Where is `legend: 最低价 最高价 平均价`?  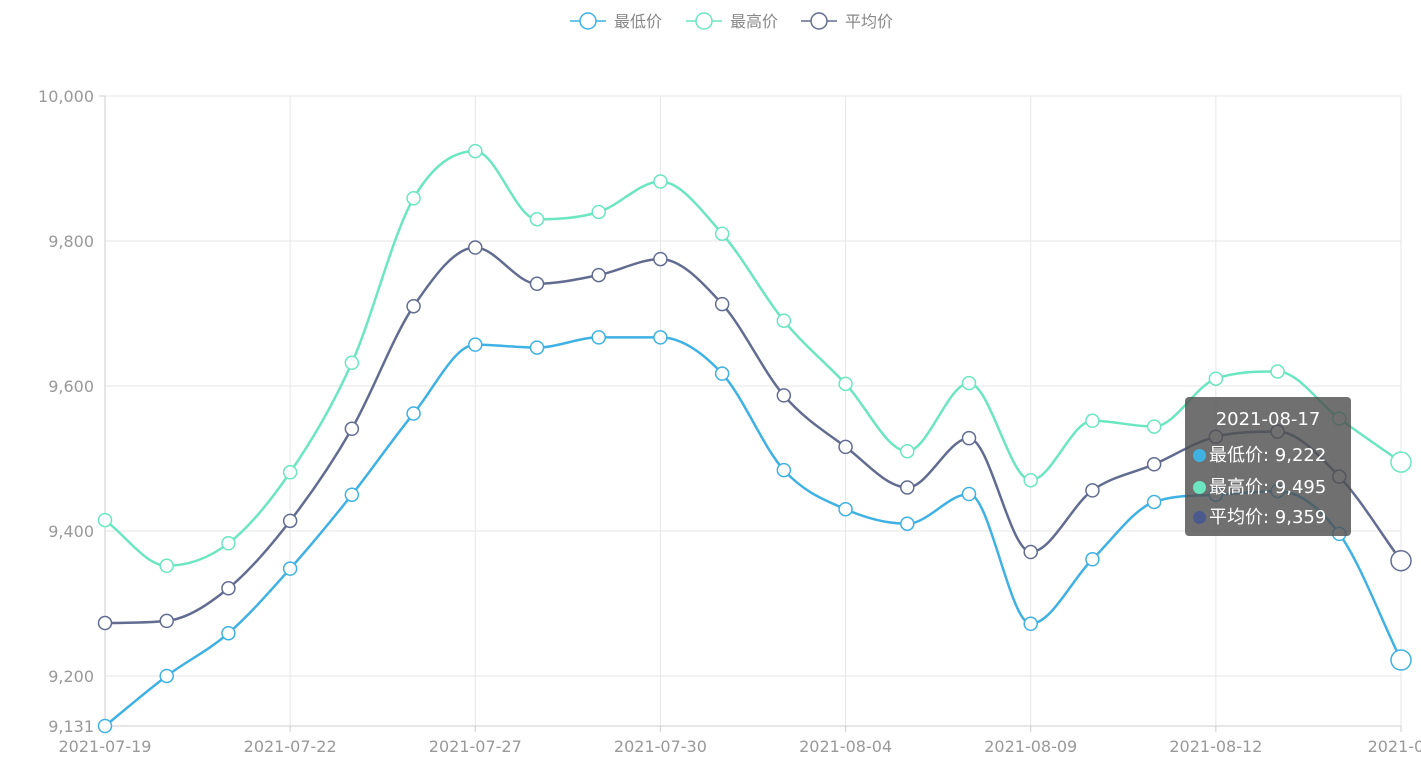
legend: 最低价 最高价 平均价 is located at coordinates (731, 21).